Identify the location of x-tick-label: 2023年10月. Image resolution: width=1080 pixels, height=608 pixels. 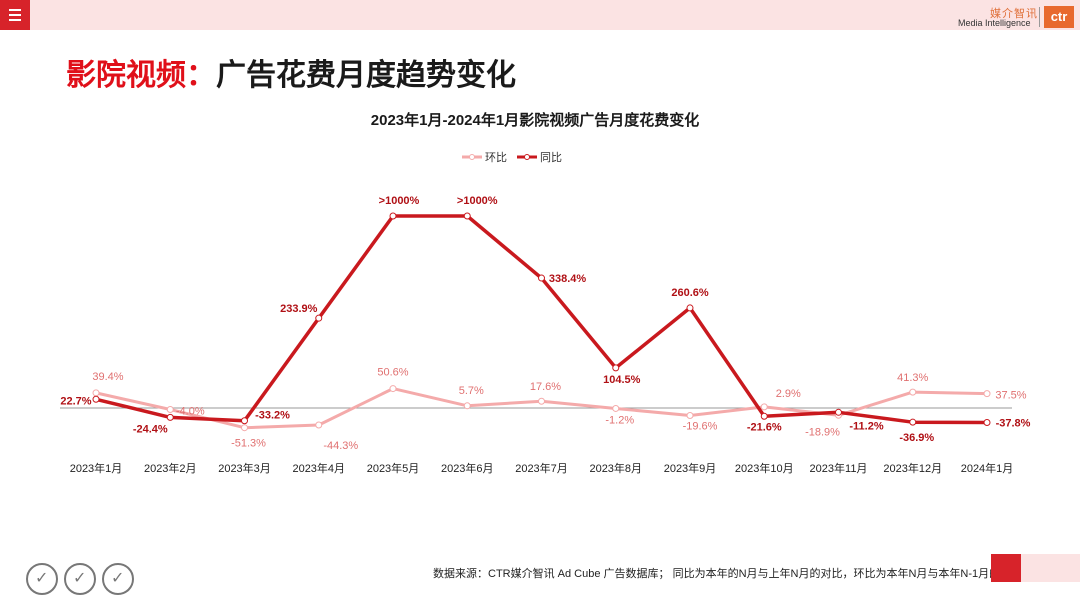
(764, 468).